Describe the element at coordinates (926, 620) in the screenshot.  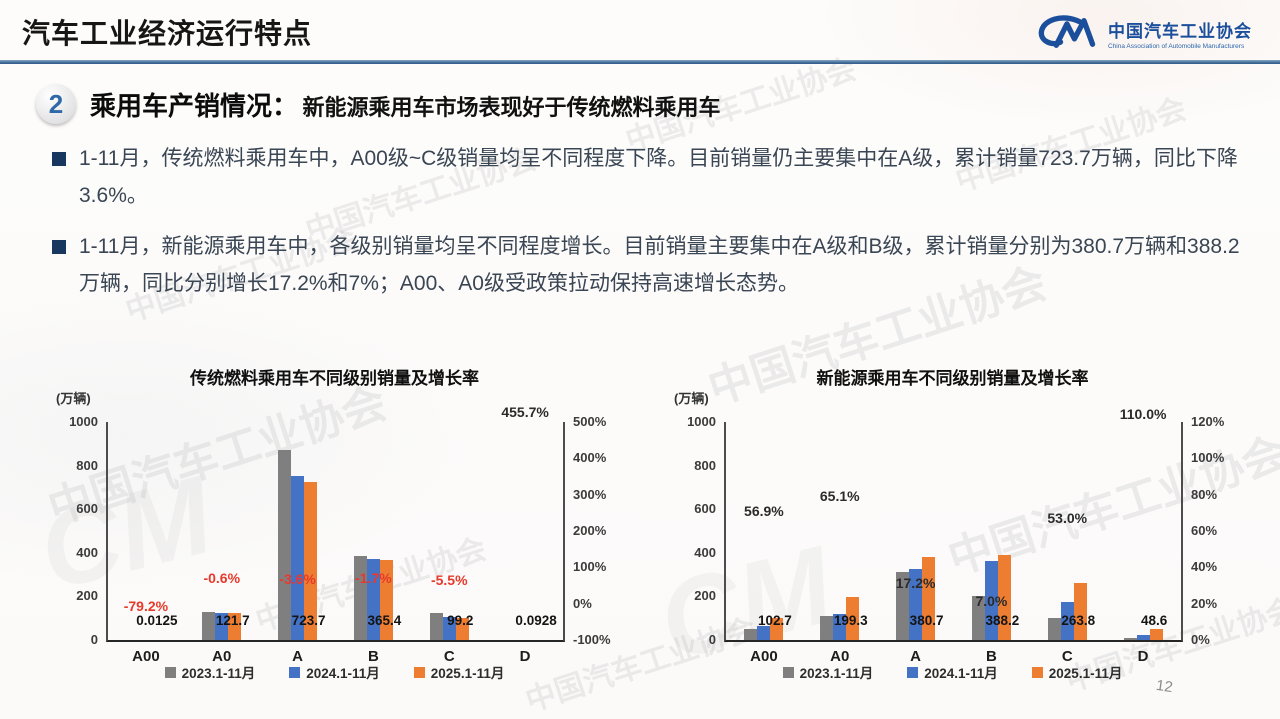
I see `bar-value-label: 380.7` at that location.